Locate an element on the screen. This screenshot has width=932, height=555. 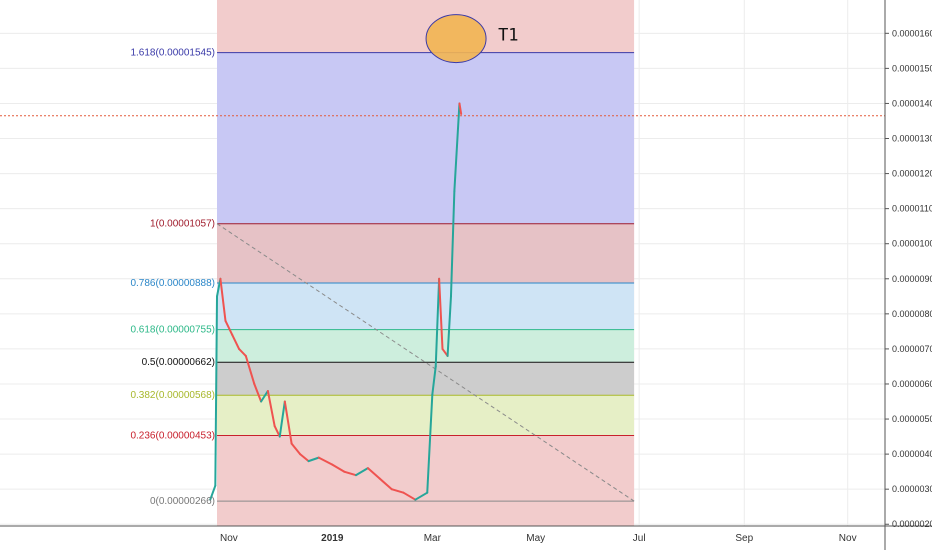
price-tick-label: 0.00001400 is located at coordinates (912, 103).